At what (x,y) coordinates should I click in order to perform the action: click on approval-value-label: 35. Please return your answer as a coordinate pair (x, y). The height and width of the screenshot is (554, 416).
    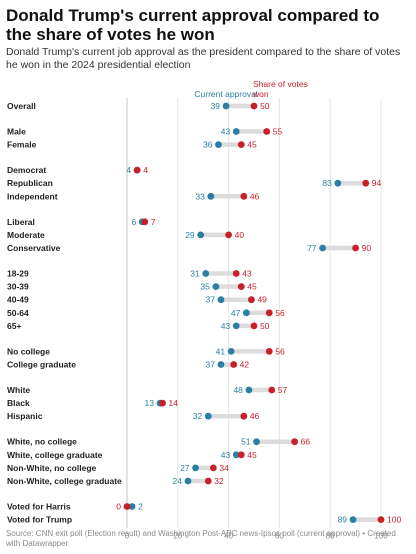
    Looking at the image, I should click on (205, 287).